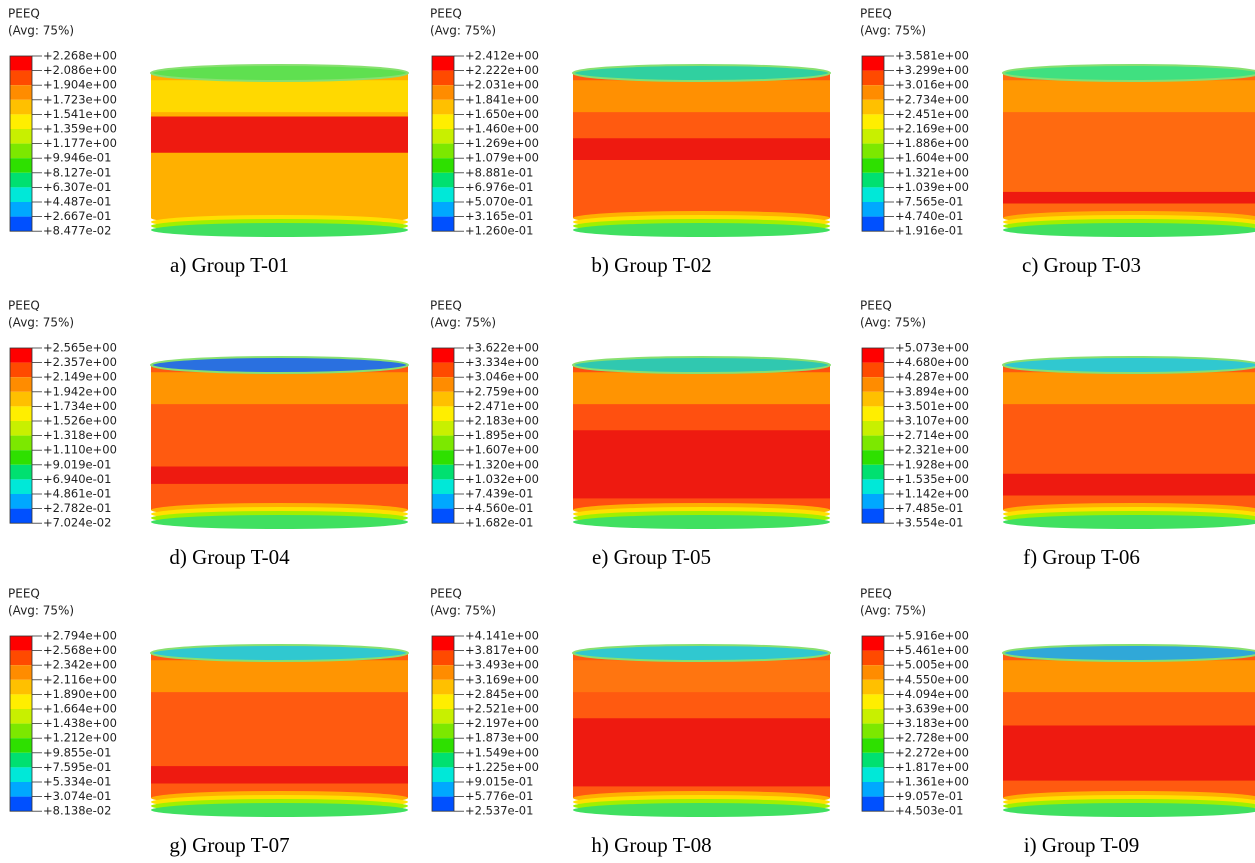  What do you see at coordinates (932, 158) in the screenshot?
I see `legend-label: +1.604e+00` at bounding box center [932, 158].